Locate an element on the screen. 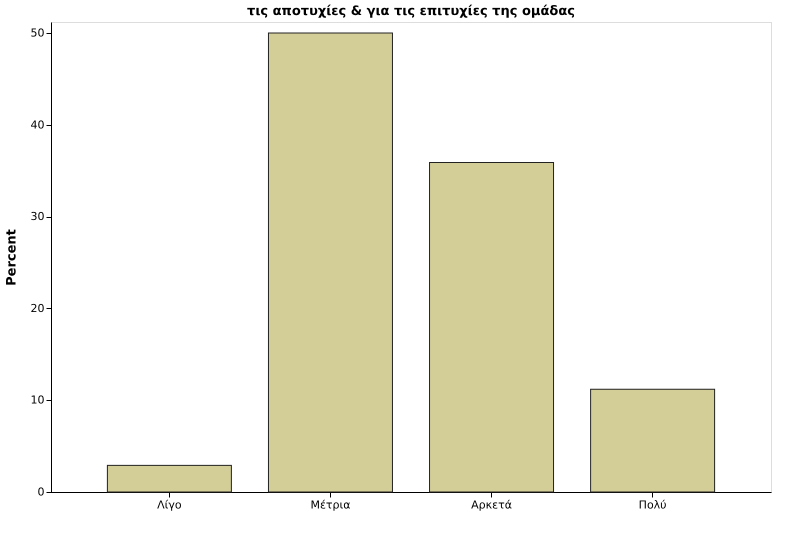 The image size is (806, 542). y-tick-label: 40 is located at coordinates (37, 125).